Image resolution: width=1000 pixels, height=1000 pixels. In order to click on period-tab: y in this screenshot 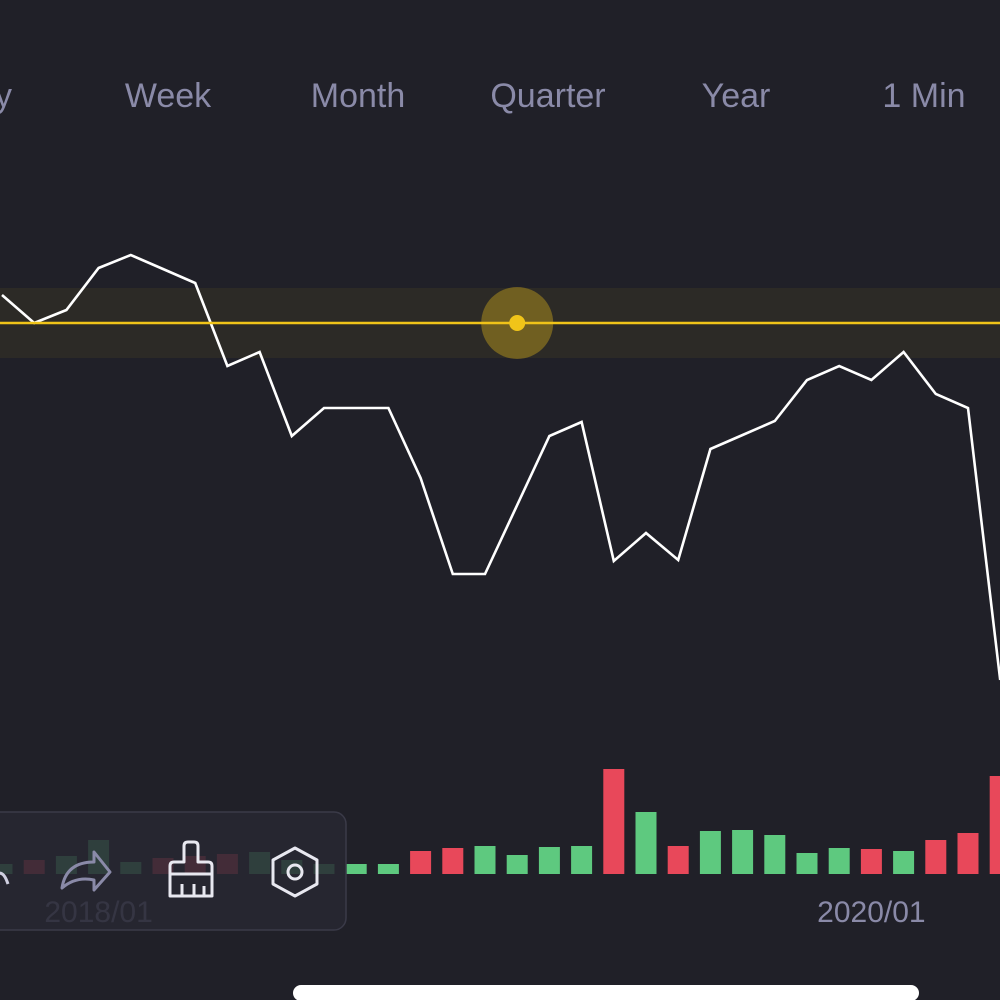, I will do `click(6, 96)`.